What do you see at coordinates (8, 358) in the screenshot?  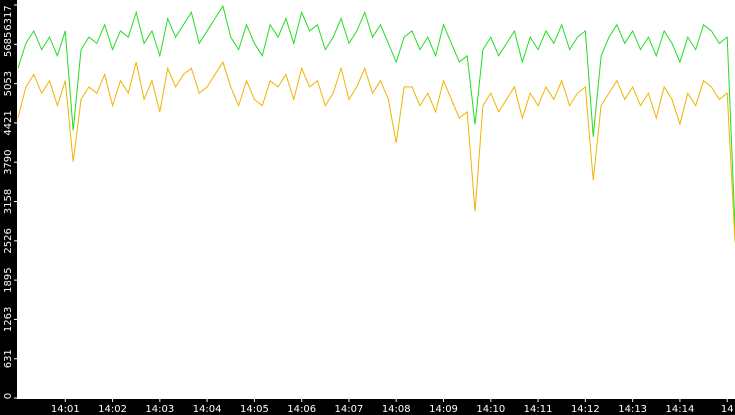 I see `y-tick-label: 631` at bounding box center [8, 358].